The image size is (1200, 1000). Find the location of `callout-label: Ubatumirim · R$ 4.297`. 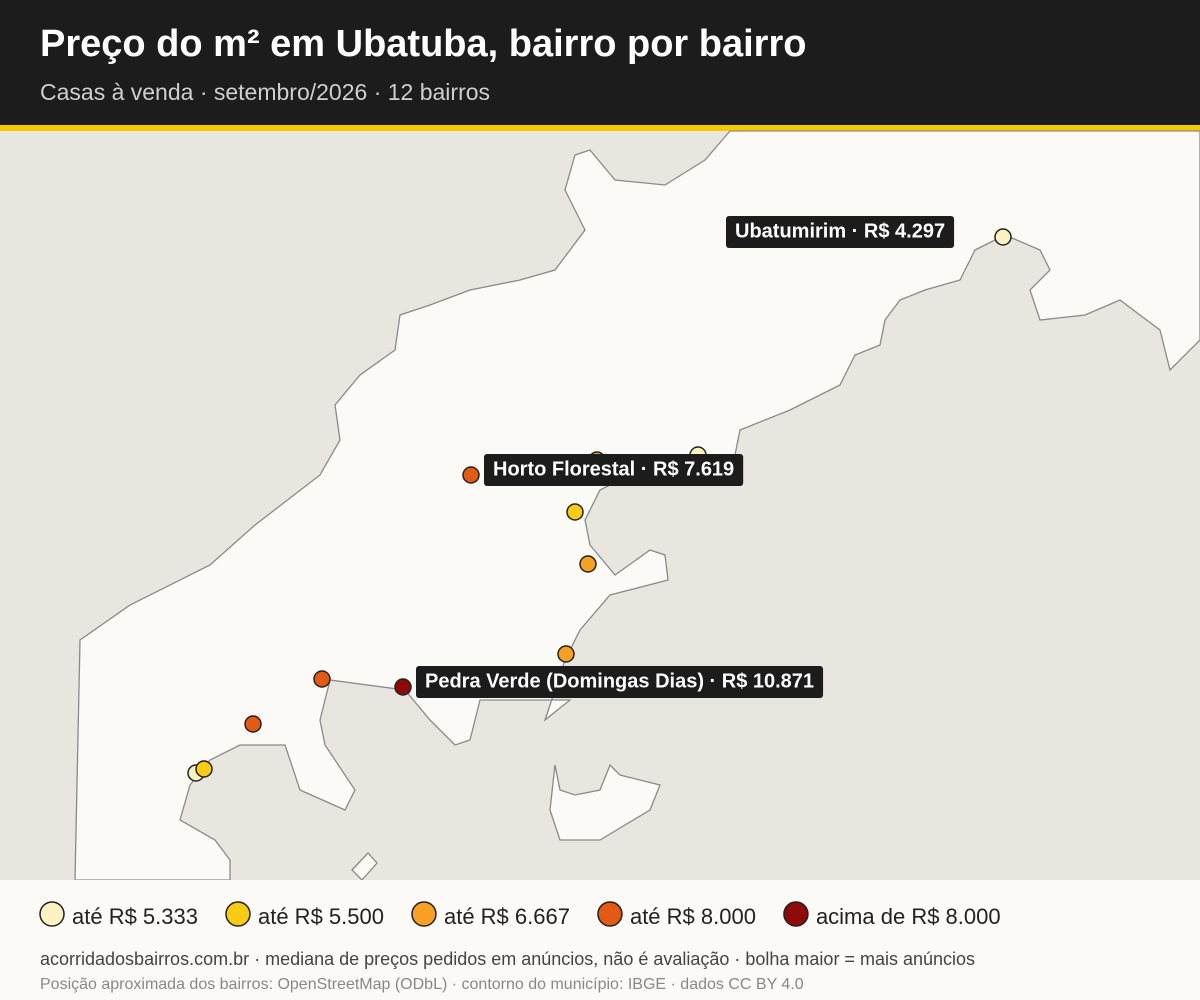

callout-label: Ubatumirim · R$ 4.297 is located at coordinates (840, 231).